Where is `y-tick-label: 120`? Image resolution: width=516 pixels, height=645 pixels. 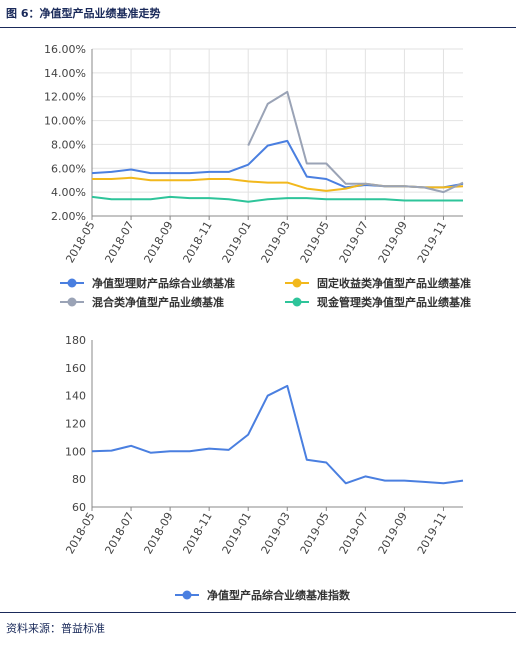 y-tick-label: 120 is located at coordinates (75, 424).